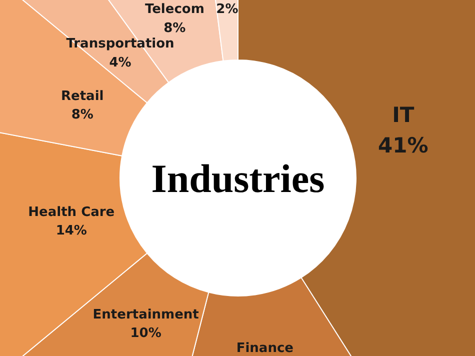  What do you see at coordinates (403, 115) in the screenshot?
I see `slice-label: IT` at bounding box center [403, 115].